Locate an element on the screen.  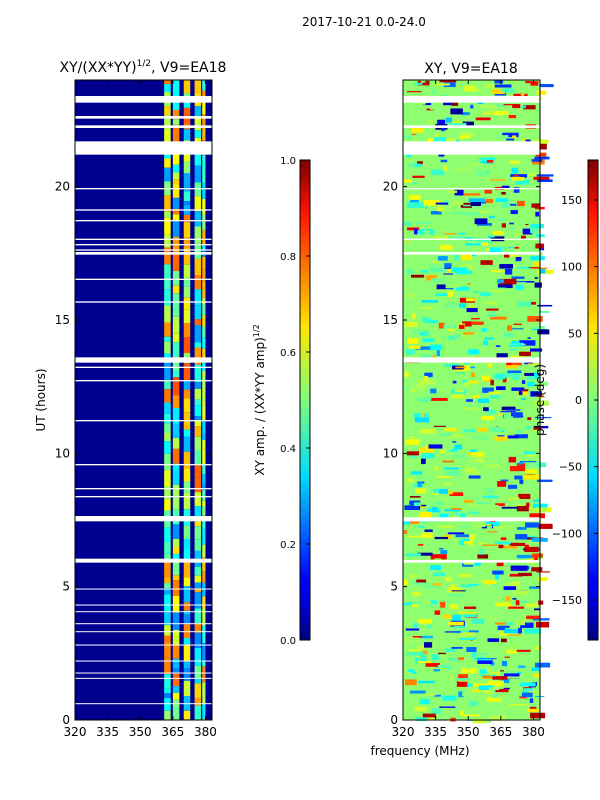
colorbar-tick-label: 100 is located at coordinates (571, 267).